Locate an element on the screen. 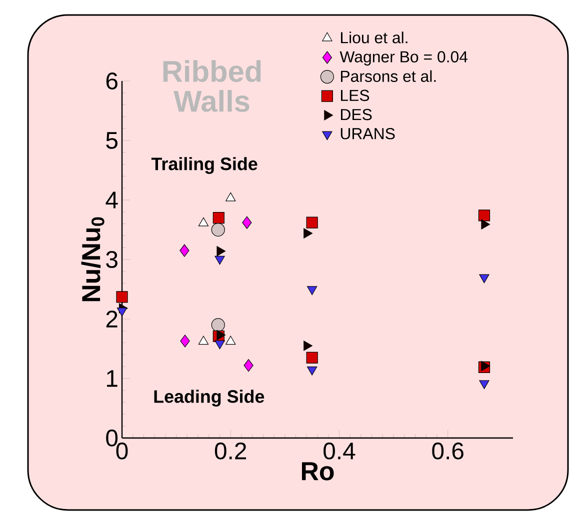  legend-label: URANS is located at coordinates (367, 134).